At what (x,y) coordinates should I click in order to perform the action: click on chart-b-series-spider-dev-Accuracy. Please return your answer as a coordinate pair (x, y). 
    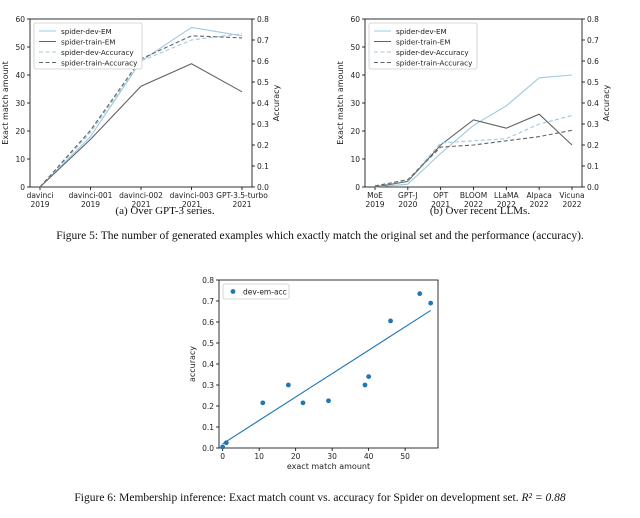
    Looking at the image, I should click on (473, 151).